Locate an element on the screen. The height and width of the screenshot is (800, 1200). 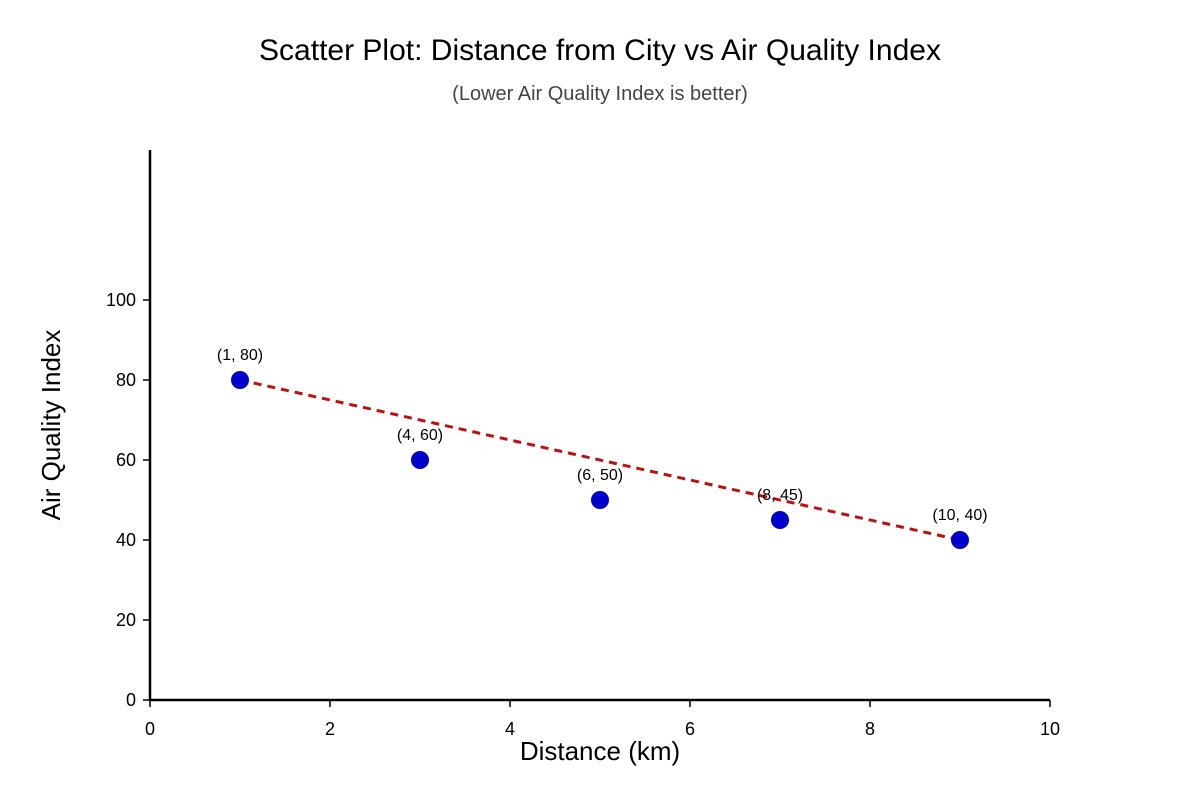
y-tick-label: 60 is located at coordinates (126, 460).